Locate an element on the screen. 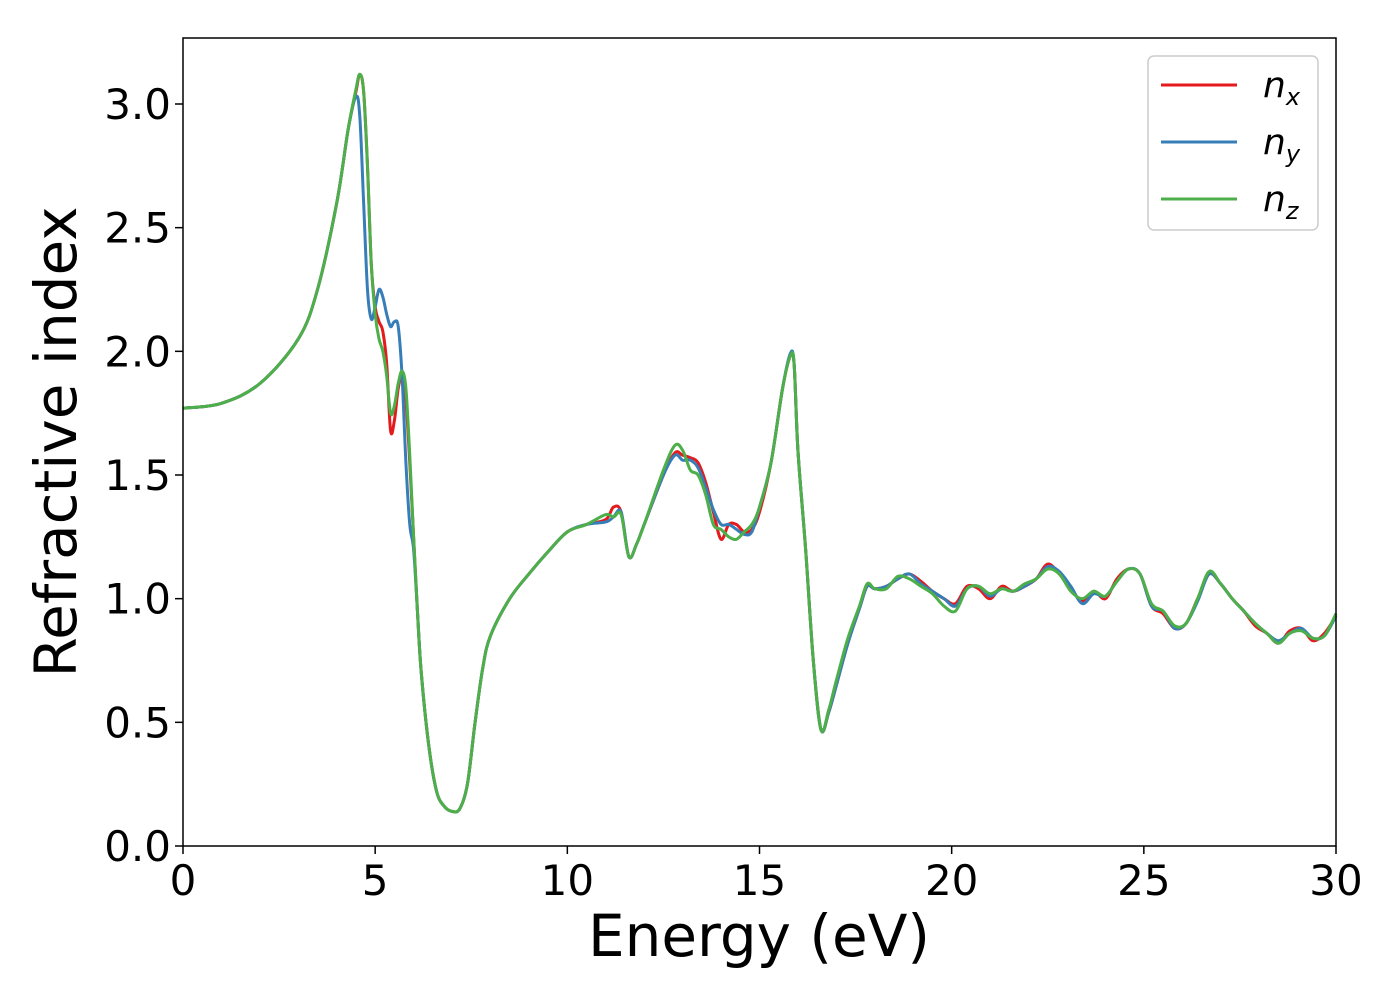 The width and height of the screenshot is (1400, 1000). x-axis-ticks: 0 5 10 15 20 25 30 is located at coordinates (766, 875).